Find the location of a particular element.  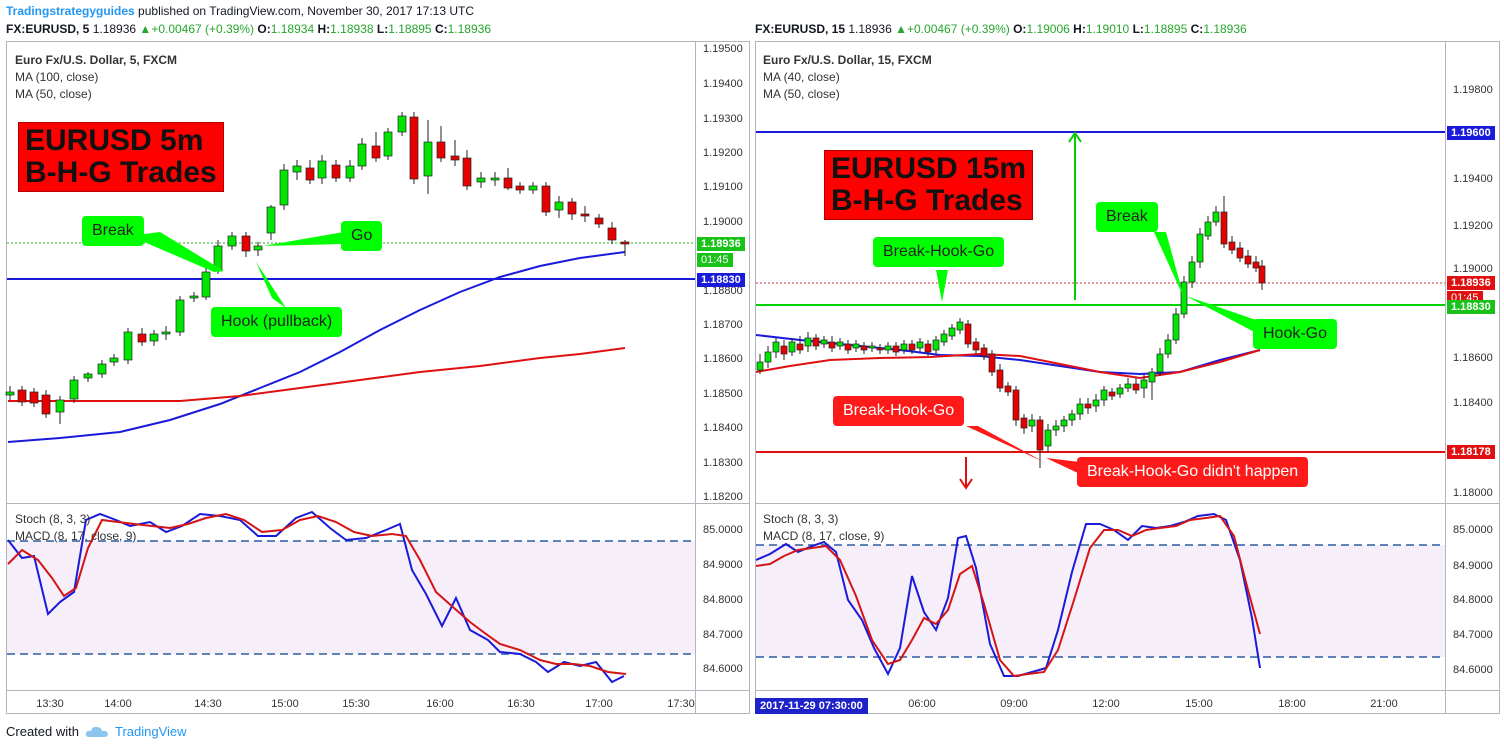

left-osc-stoch: Stoch (8, 3, 3) is located at coordinates (53, 519).